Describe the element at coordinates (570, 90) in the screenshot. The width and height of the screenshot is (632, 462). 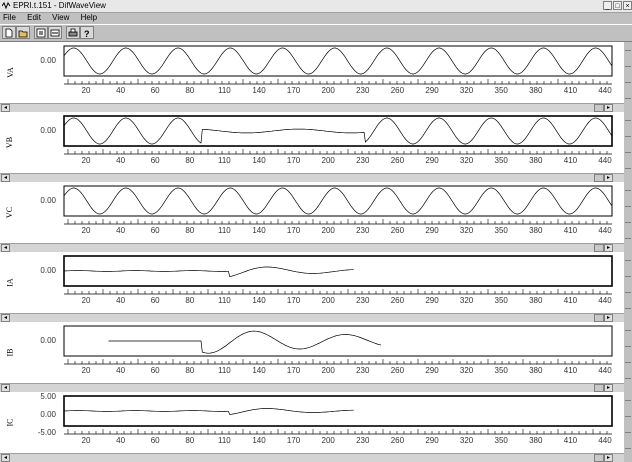
I see `x-tick-label: 410` at that location.